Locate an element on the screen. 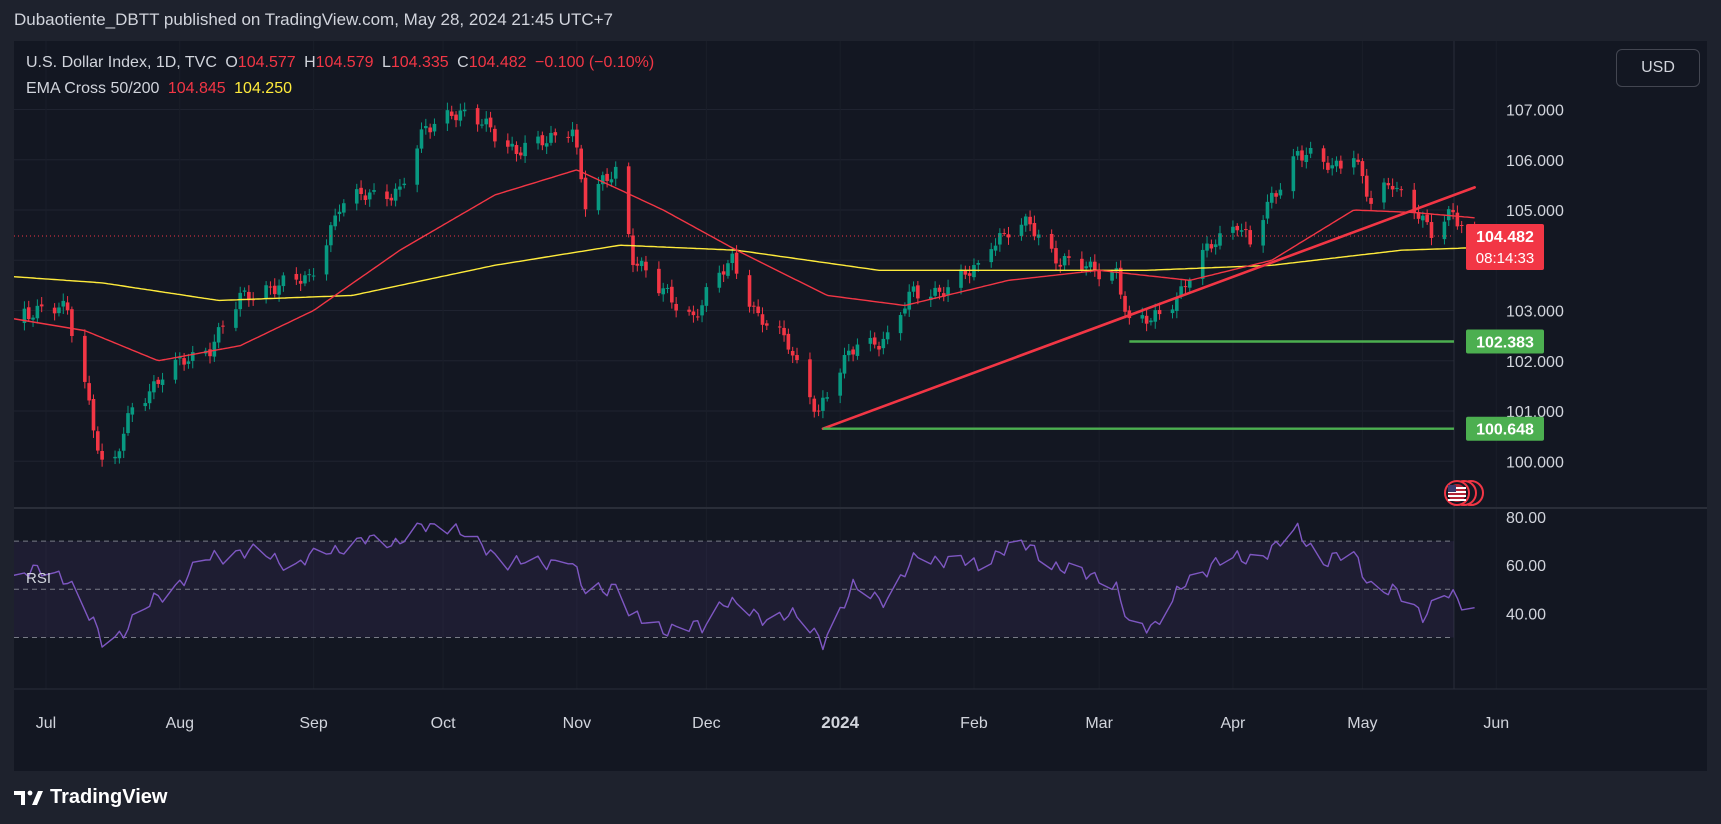 The image size is (1721, 824). time-tick-label: Dec is located at coordinates (706, 723).